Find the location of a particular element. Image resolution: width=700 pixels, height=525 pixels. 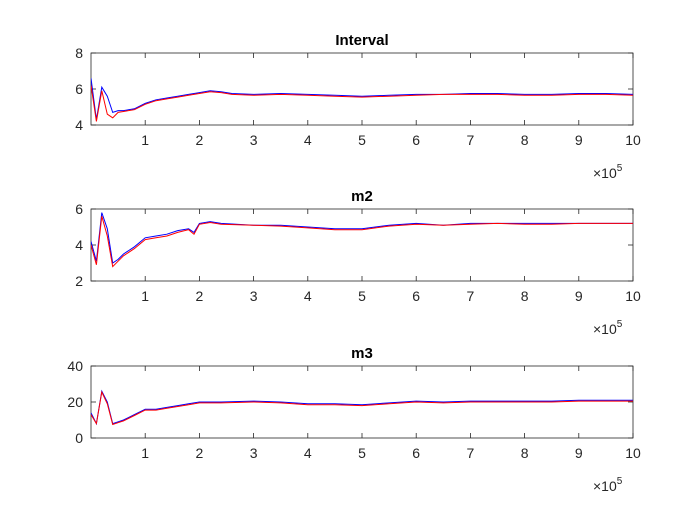

y-tick-label: 2 is located at coordinates (79, 281).